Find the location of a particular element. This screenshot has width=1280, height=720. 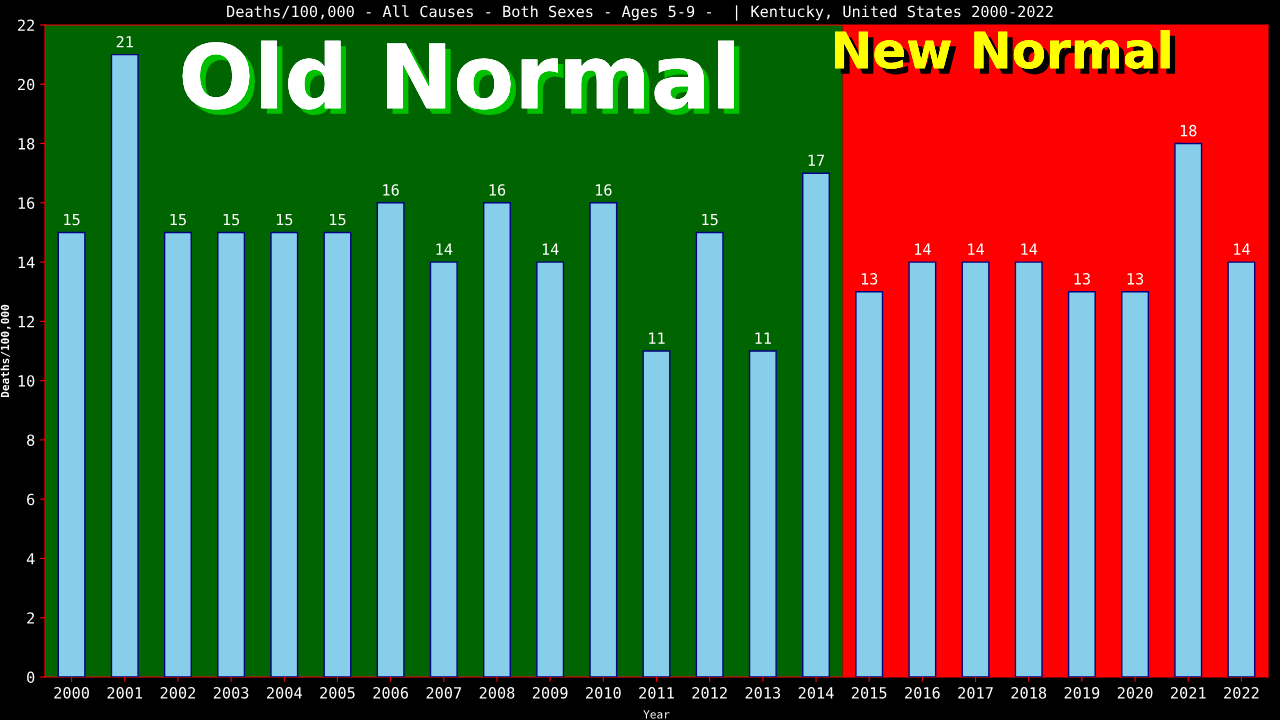

x-tick-label: 2020 is located at coordinates (1135, 693).